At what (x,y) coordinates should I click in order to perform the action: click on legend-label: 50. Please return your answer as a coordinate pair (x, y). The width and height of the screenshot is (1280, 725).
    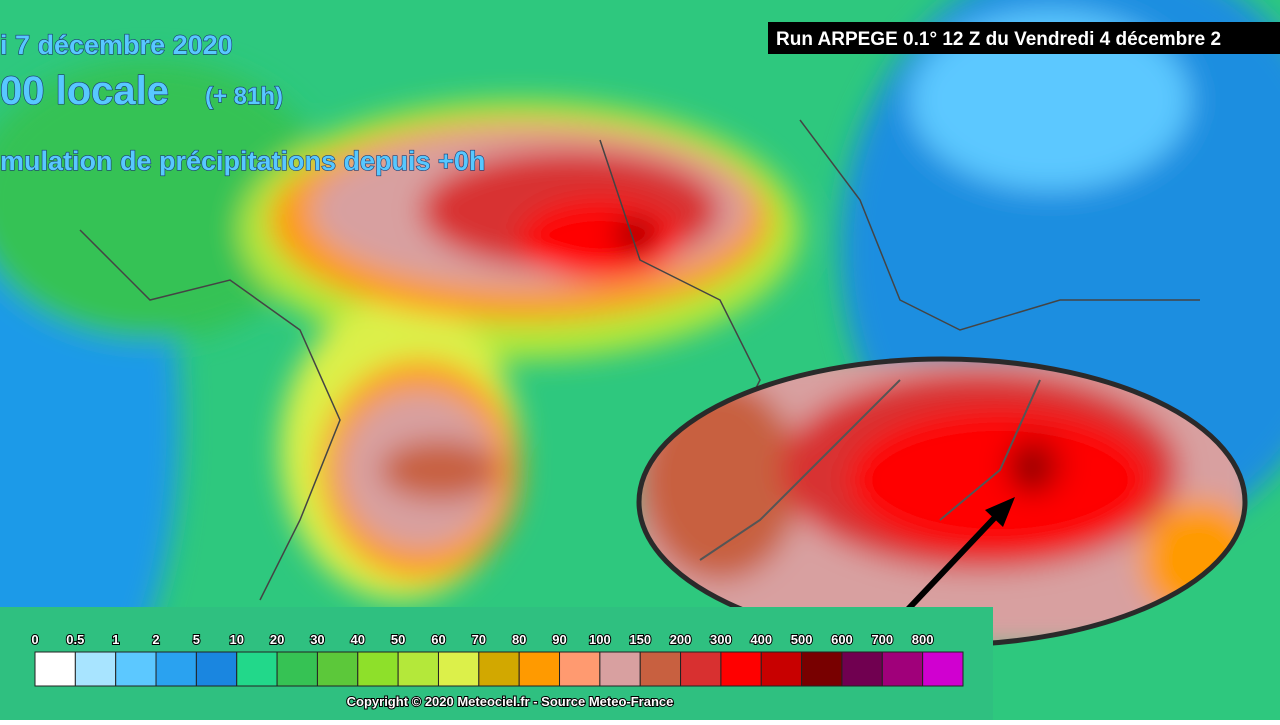
    Looking at the image, I should click on (398, 639).